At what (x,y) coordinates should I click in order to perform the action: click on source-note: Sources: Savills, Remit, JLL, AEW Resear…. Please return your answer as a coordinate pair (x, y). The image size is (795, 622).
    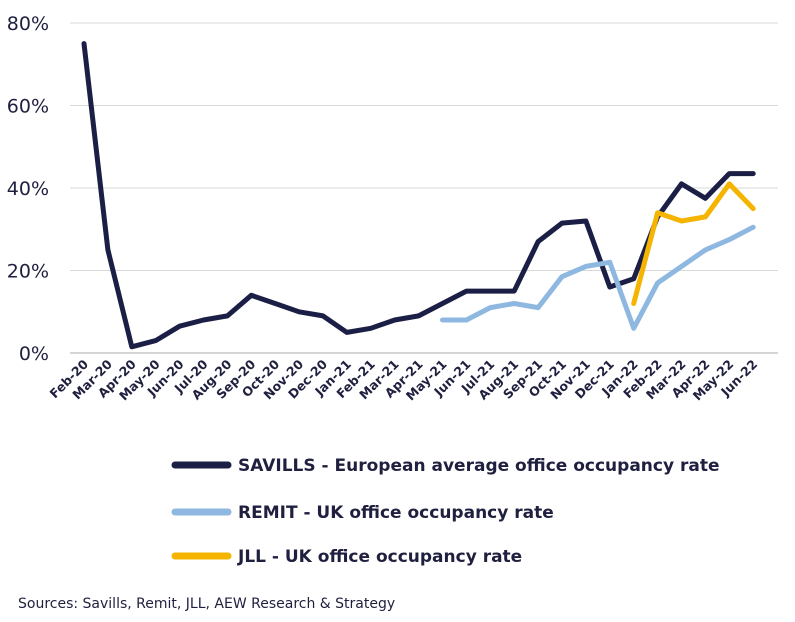
    Looking at the image, I should click on (207, 604).